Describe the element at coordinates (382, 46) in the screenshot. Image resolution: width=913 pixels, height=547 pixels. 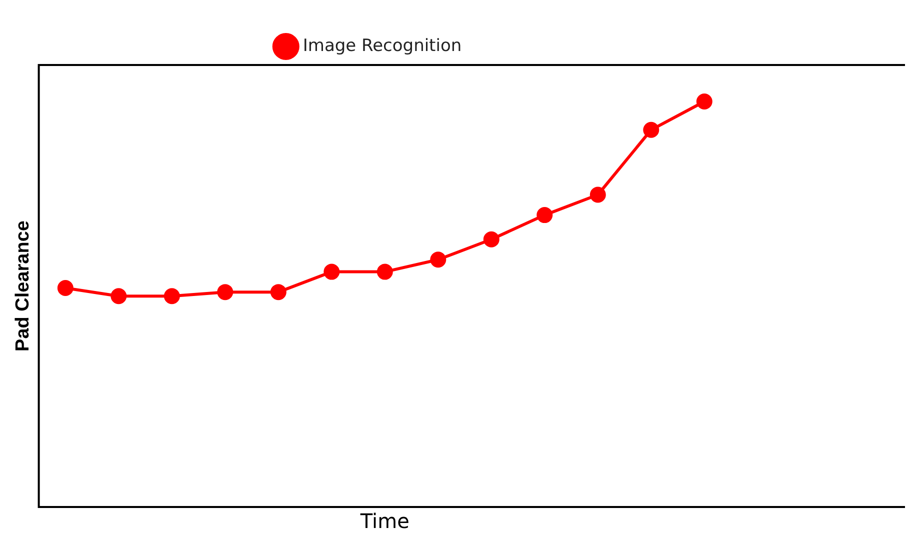
I see `legend-label: Image Recognition` at that location.